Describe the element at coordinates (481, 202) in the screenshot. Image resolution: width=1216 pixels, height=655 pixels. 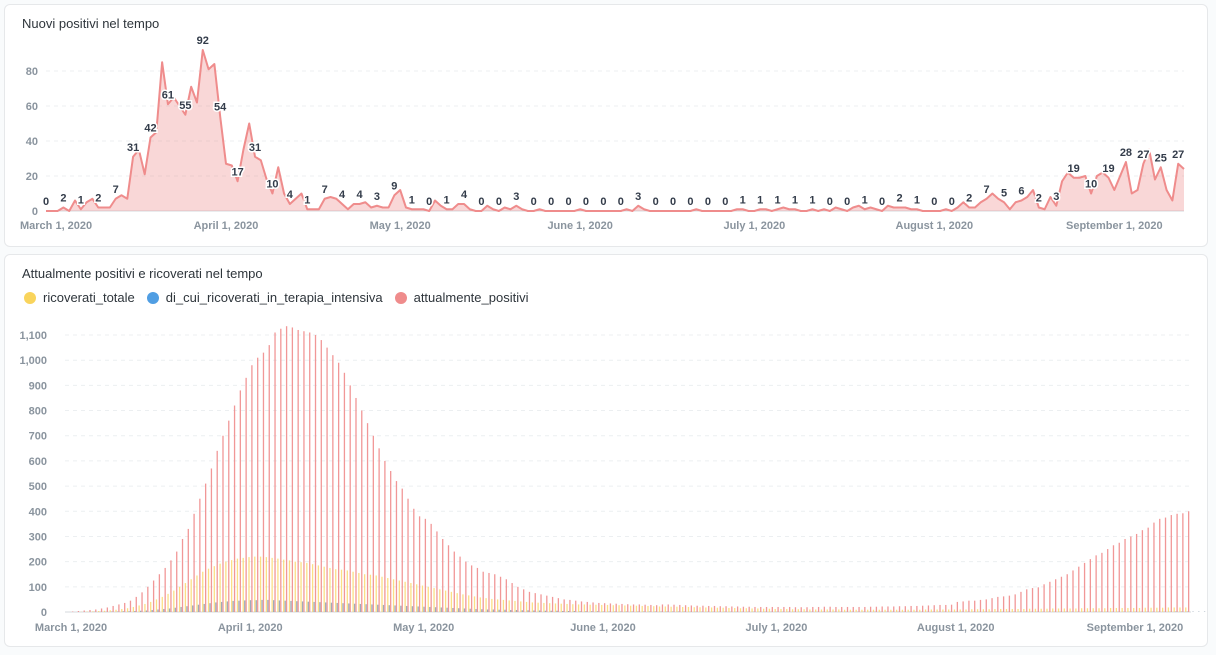
I see `data-label: 0` at that location.